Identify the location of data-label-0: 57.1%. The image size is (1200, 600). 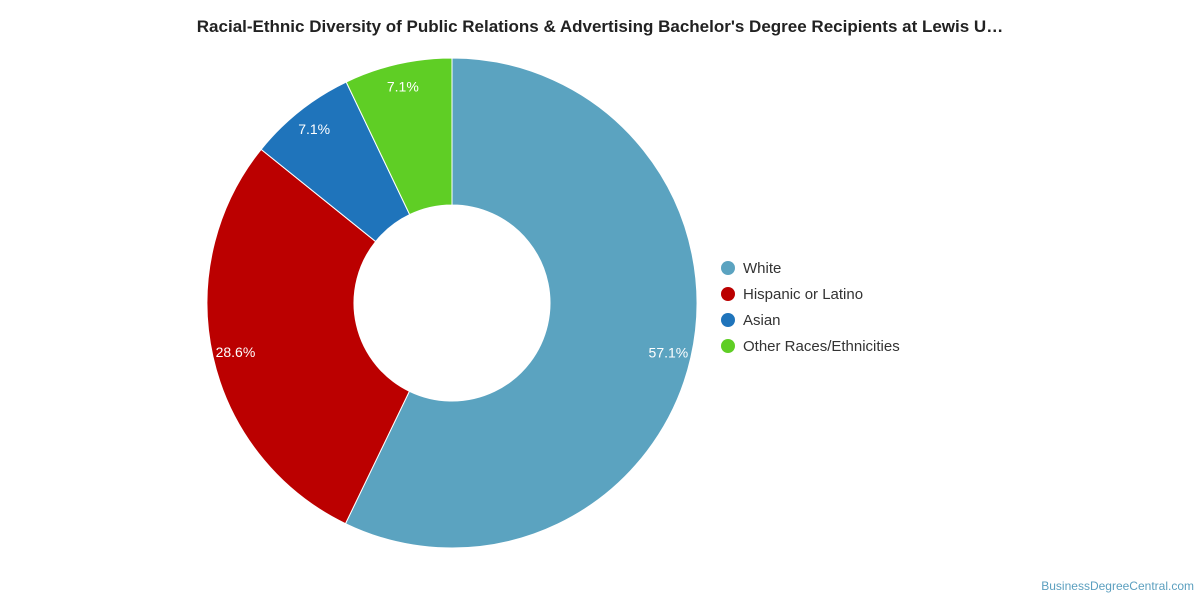
(669, 352).